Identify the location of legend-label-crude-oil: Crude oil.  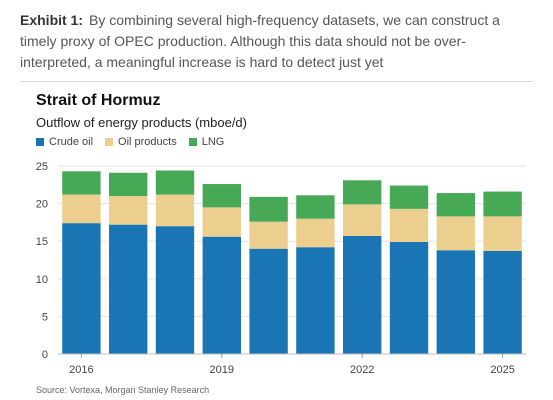
(71, 142).